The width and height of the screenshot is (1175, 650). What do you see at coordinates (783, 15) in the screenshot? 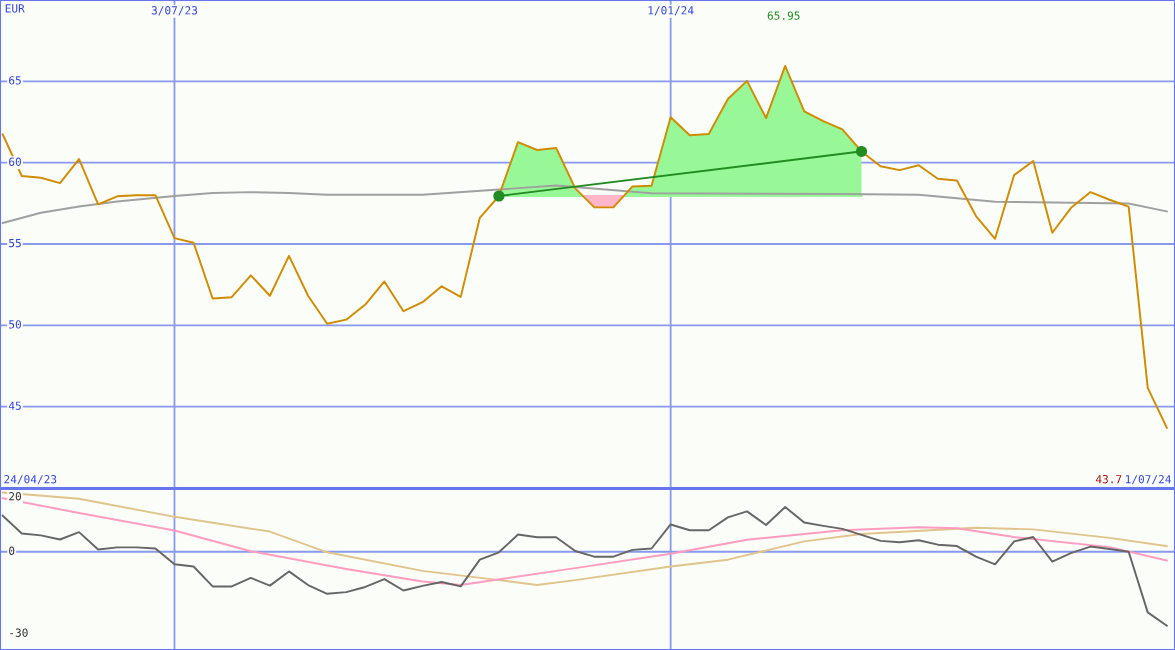
I see `annotation: 65.95` at bounding box center [783, 15].